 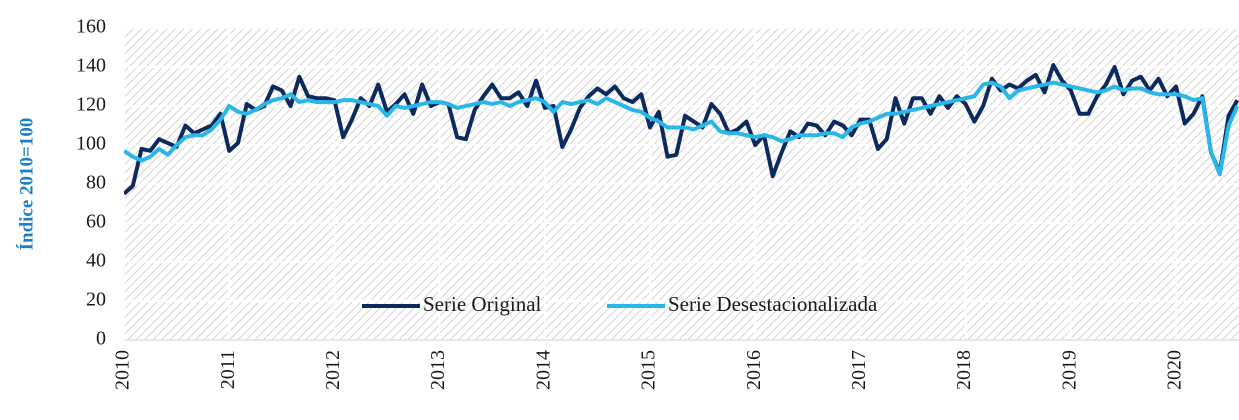 What do you see at coordinates (101, 339) in the screenshot?
I see `y-tick-label: 0` at bounding box center [101, 339].